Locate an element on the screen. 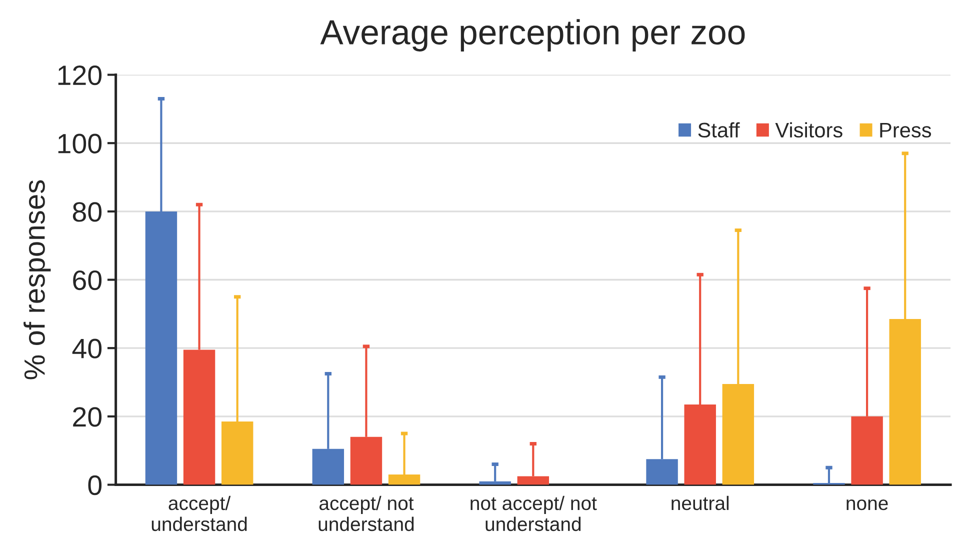 The height and width of the screenshot is (554, 965). y-tick-label: 80 is located at coordinates (87, 212).